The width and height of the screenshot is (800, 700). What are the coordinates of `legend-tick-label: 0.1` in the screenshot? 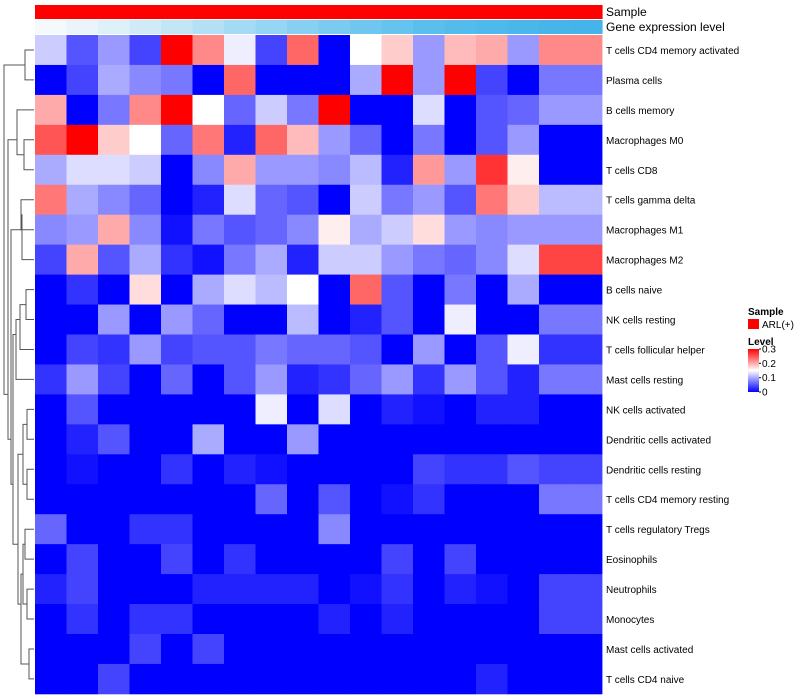 It's located at (769, 378).